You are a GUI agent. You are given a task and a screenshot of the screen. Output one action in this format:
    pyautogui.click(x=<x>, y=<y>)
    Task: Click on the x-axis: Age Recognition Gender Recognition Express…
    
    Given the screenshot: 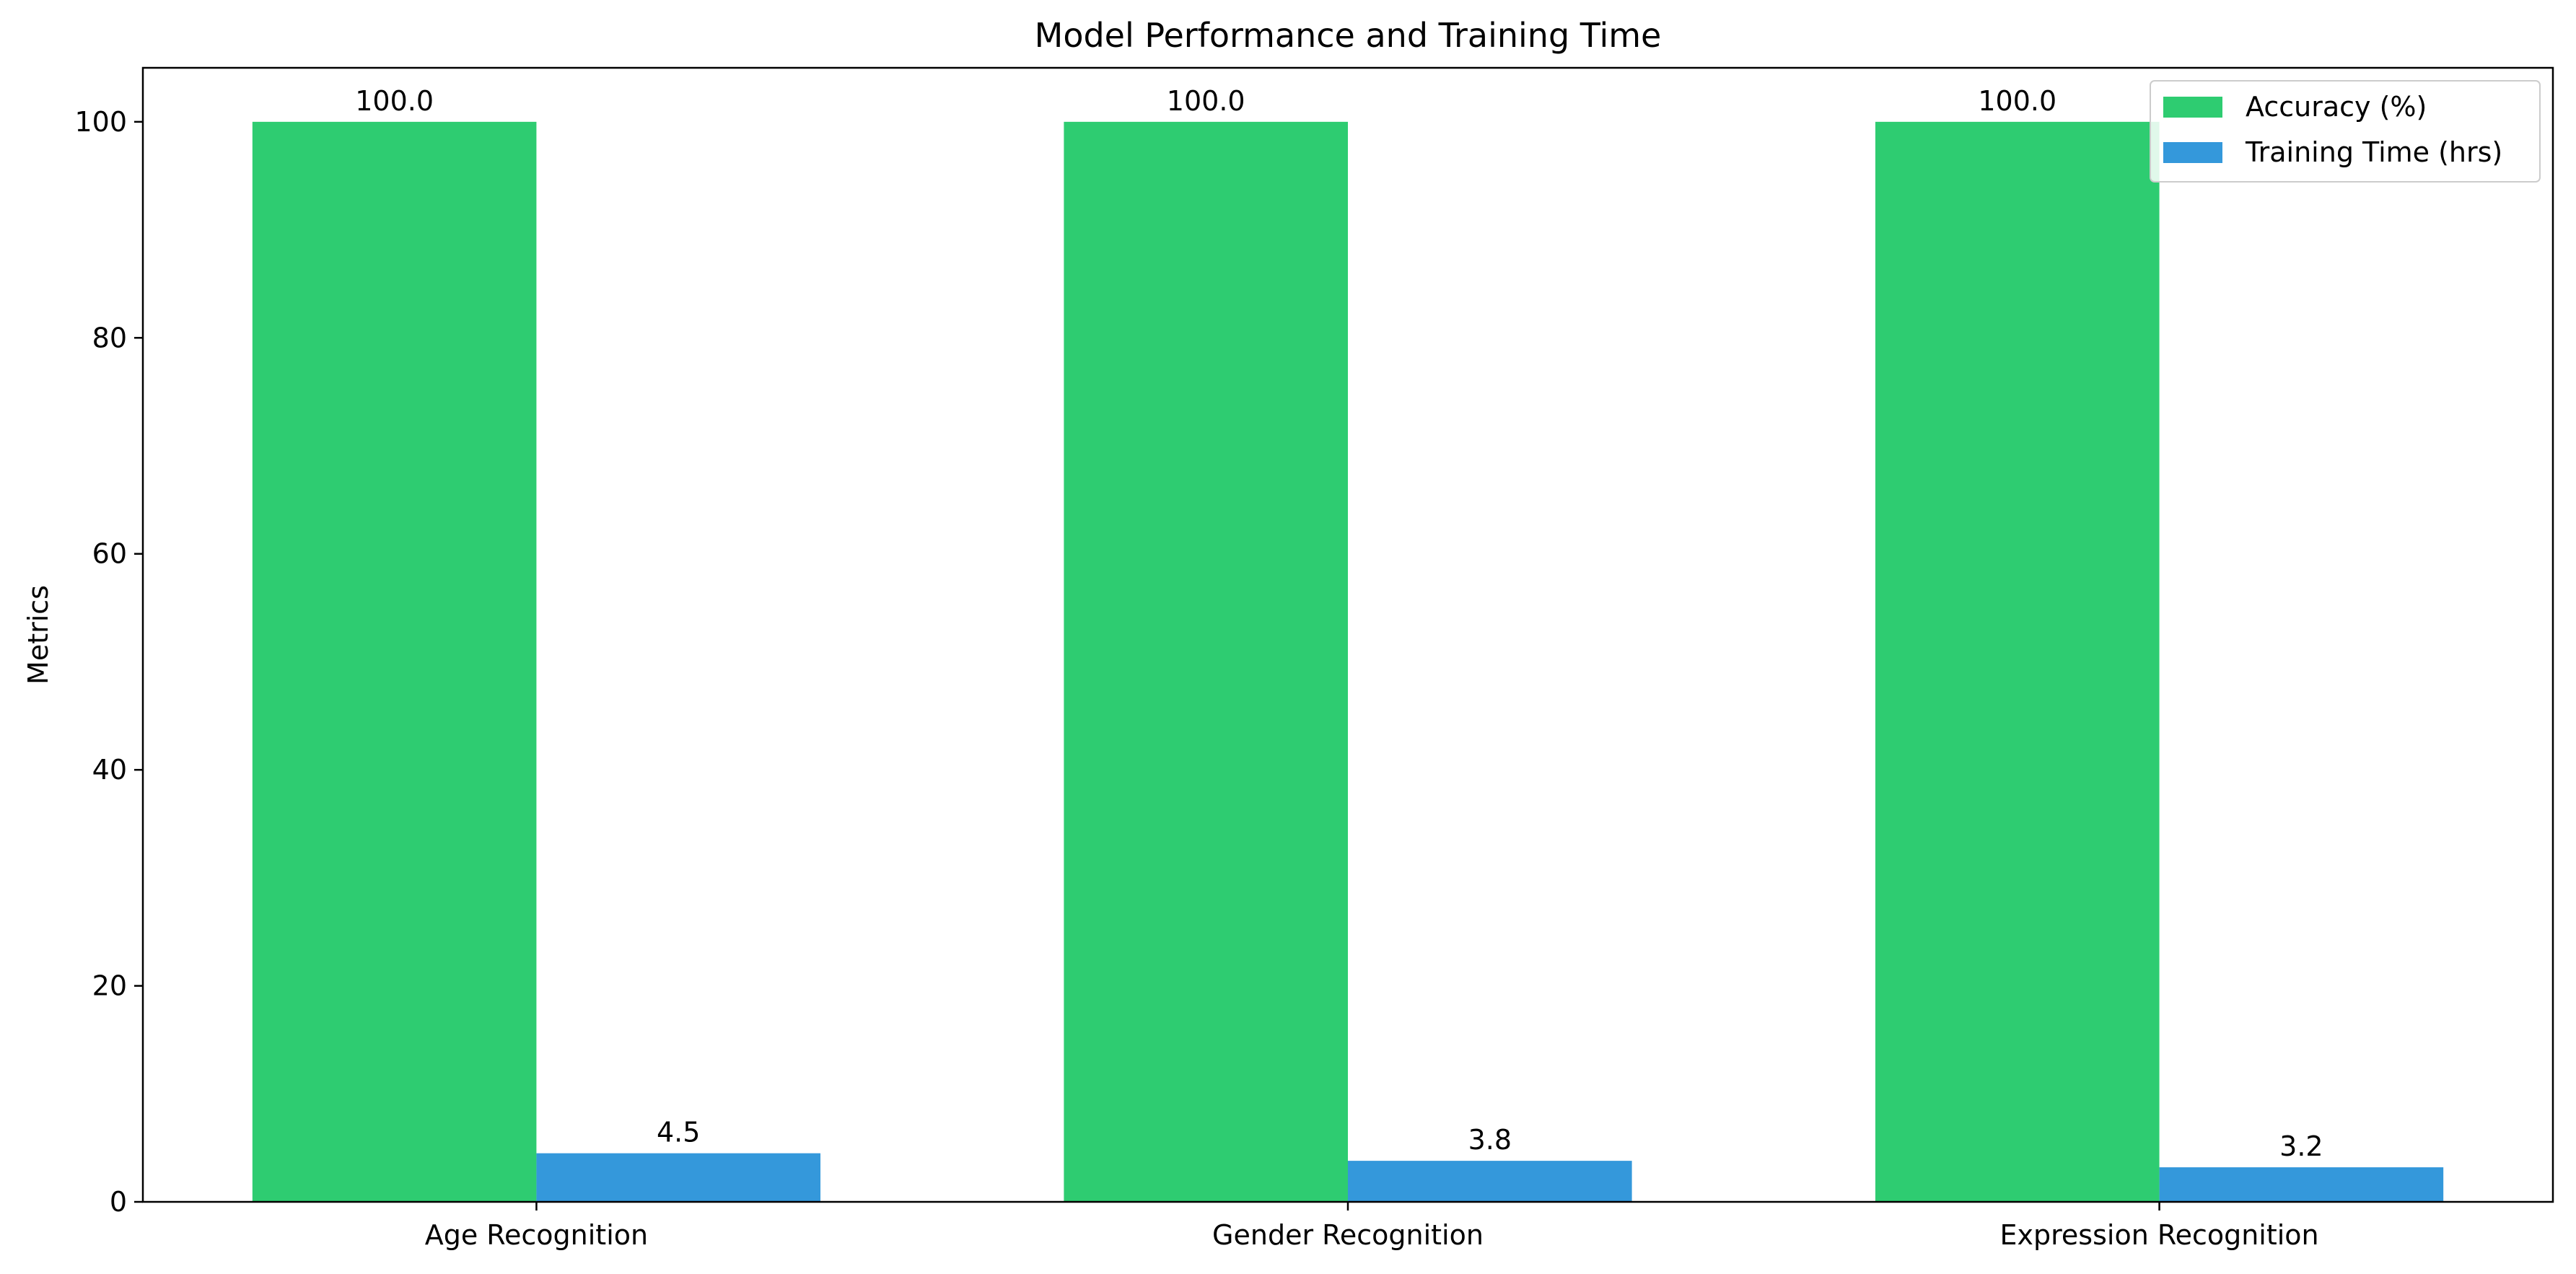 What is the action you would take?
    pyautogui.click(x=1372, y=1227)
    